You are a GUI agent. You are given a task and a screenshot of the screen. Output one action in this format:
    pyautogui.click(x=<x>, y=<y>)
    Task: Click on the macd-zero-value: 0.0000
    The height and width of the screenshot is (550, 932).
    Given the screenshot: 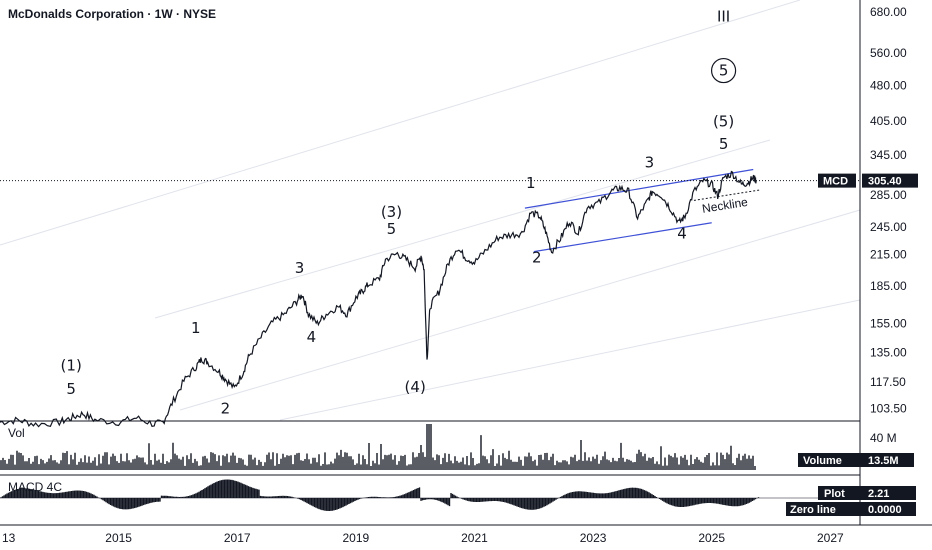 What is the action you would take?
    pyautogui.click(x=885, y=510)
    